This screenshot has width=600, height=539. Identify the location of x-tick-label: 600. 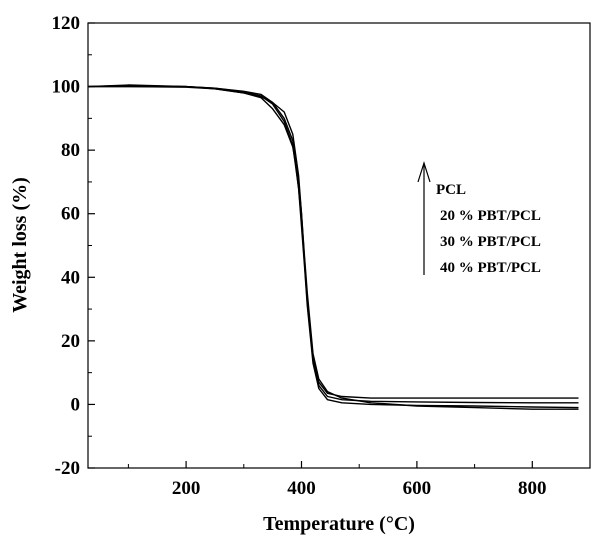
(417, 488).